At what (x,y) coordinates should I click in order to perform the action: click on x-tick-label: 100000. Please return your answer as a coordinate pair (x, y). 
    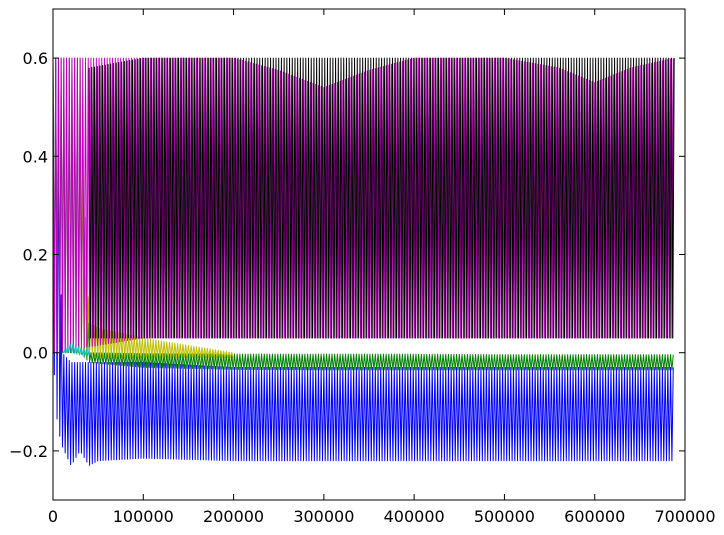
    Looking at the image, I should click on (143, 516).